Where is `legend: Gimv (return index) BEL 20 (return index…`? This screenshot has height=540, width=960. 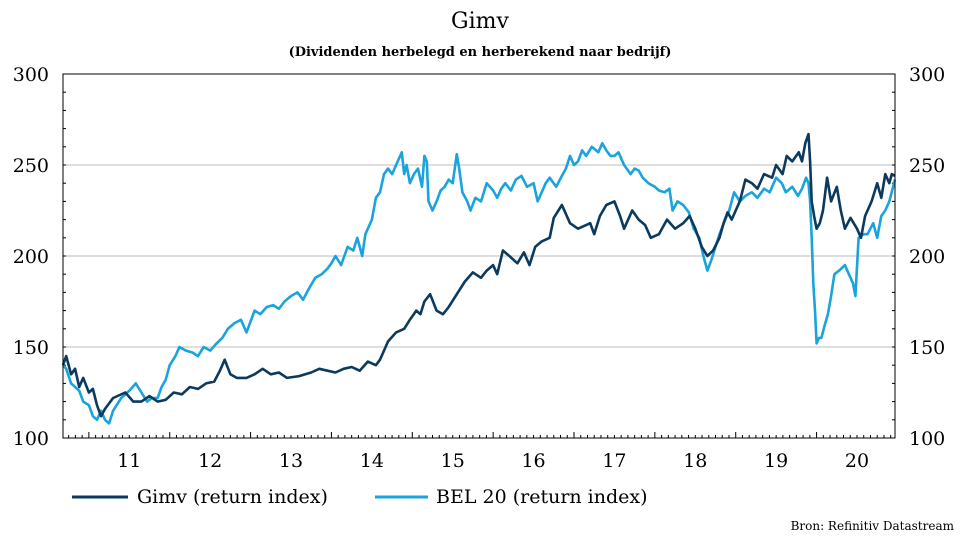
legend: Gimv (return index) BEL 20 (return index… is located at coordinates (360, 497).